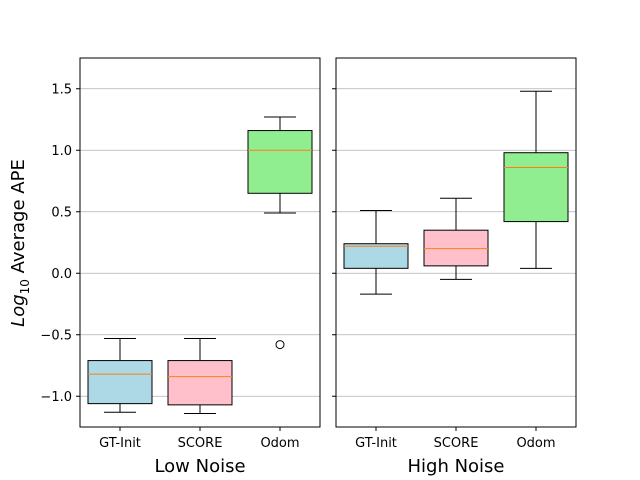 This screenshot has width=640, height=480. What do you see at coordinates (455, 466) in the screenshot?
I see `x-axis-label-right: High Noise` at bounding box center [455, 466].